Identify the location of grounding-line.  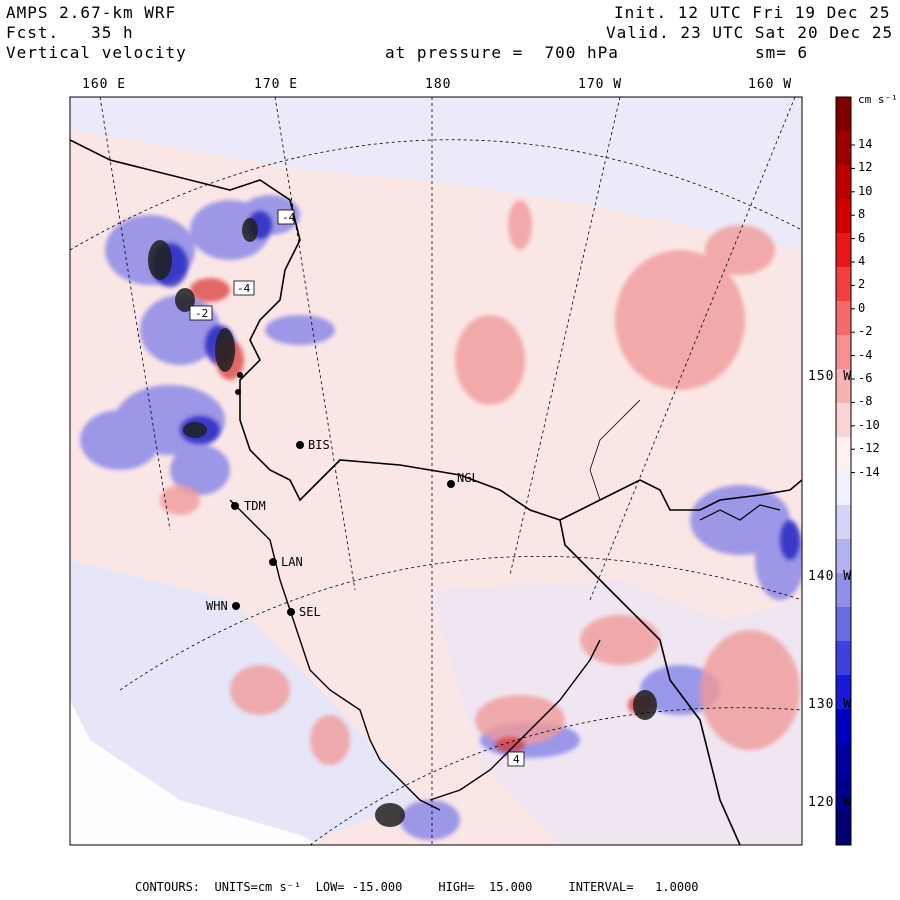
(335, 655).